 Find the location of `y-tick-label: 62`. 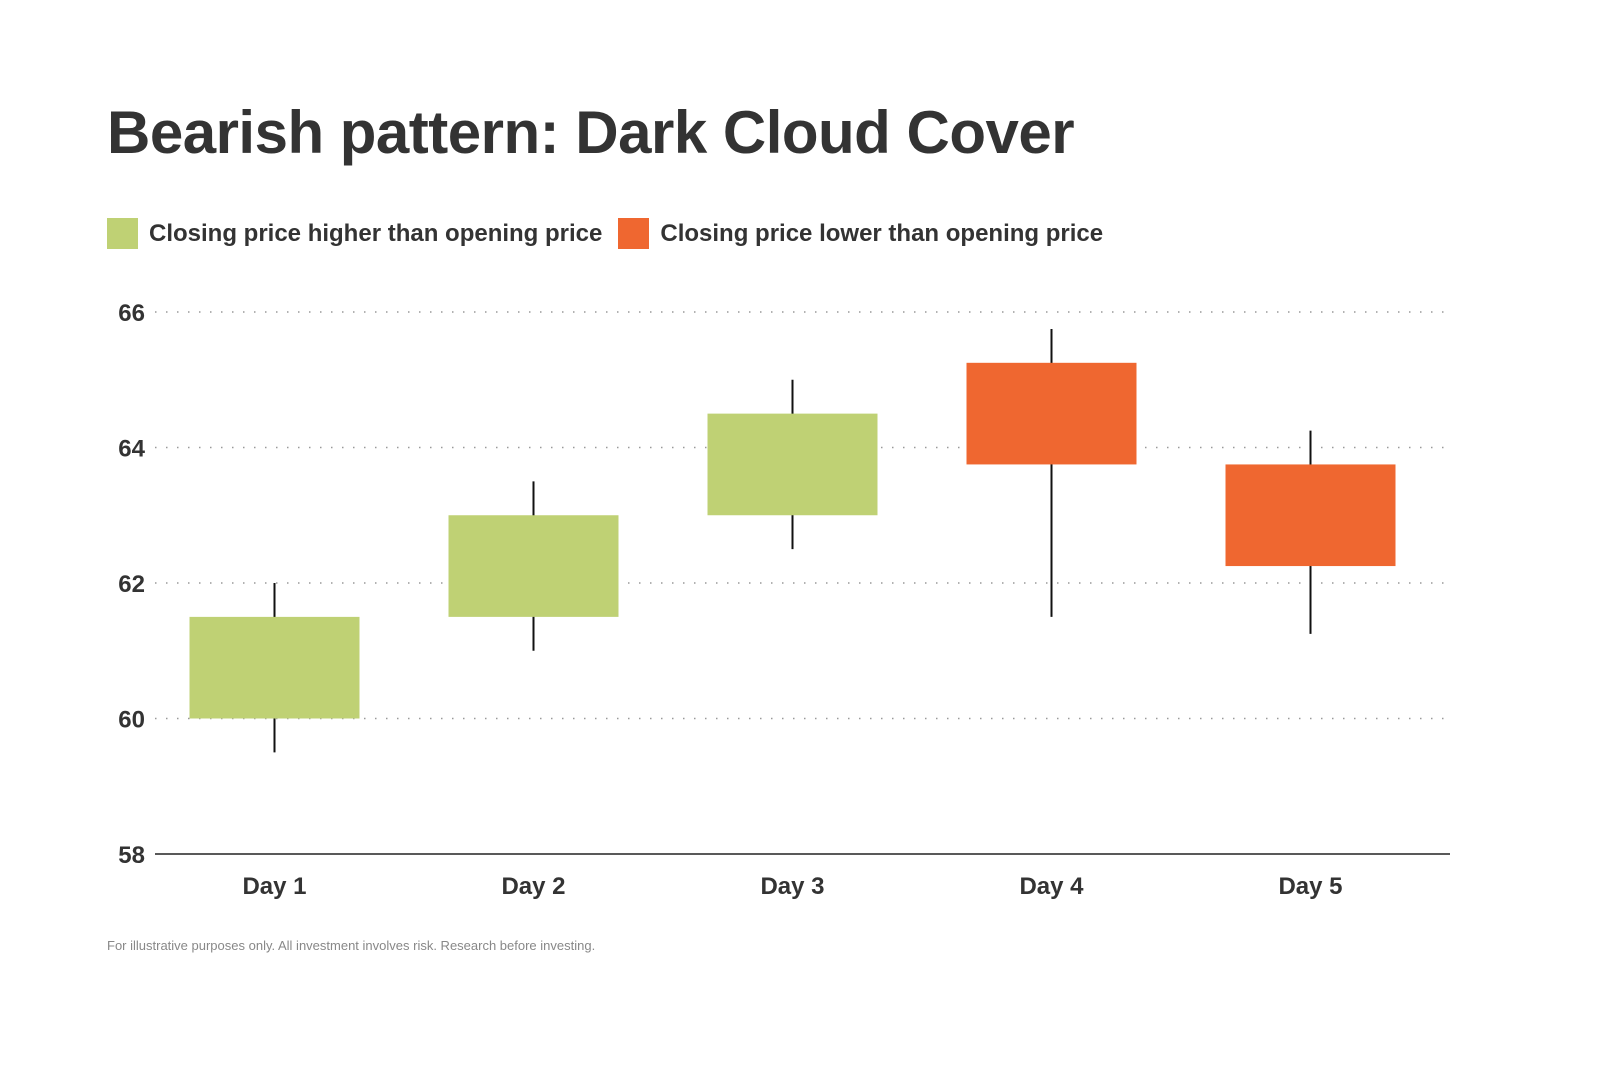

y-tick-label: 62 is located at coordinates (131, 584).